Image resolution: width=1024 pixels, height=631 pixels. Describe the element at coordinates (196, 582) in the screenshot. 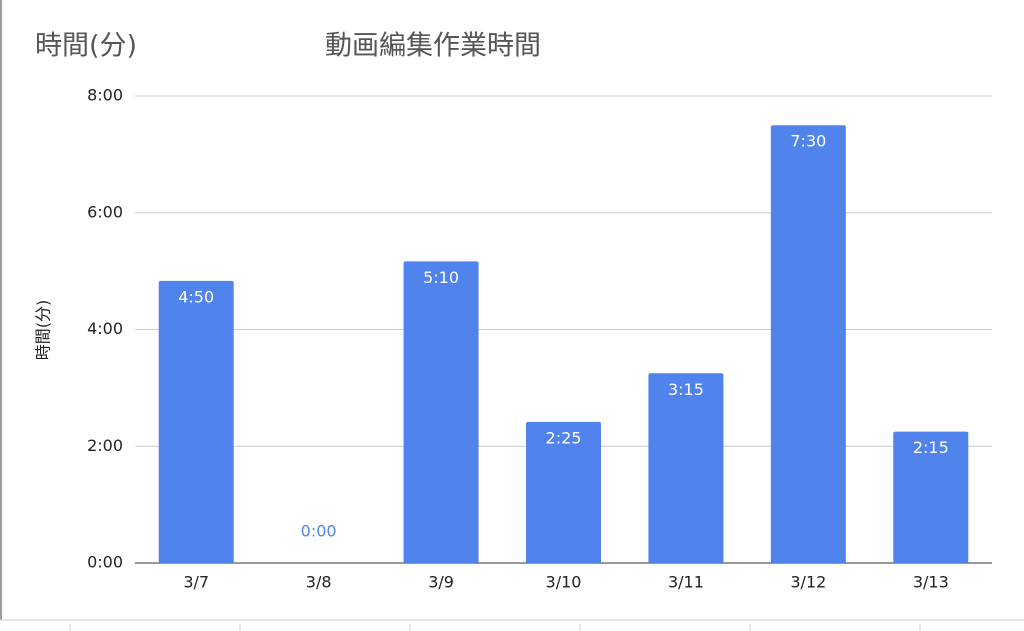

I see `x-tick-label: 3/7` at that location.